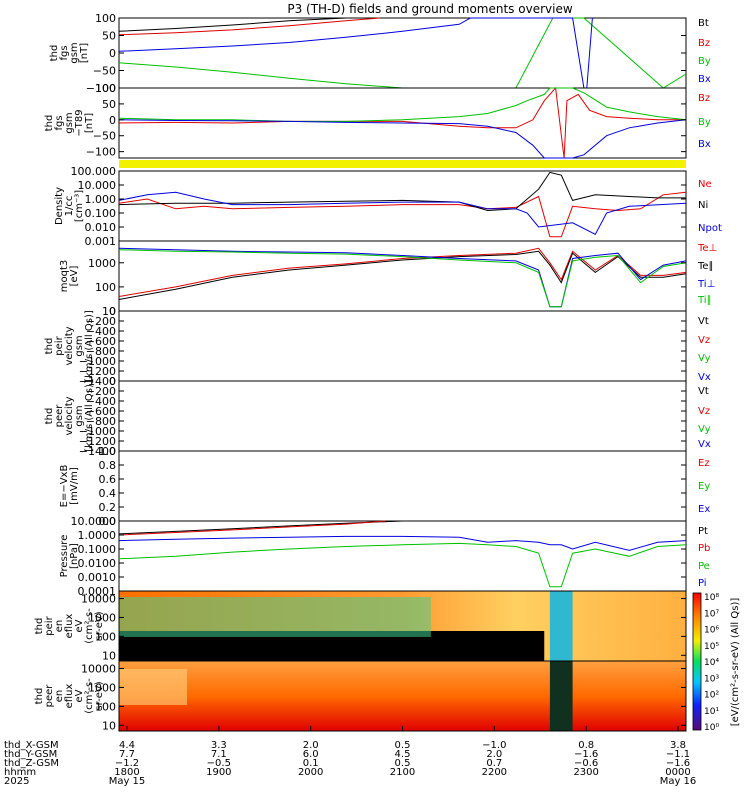  Describe the element at coordinates (89, 696) in the screenshot. I see `y-axis-label: (cm²-s-` at that location.